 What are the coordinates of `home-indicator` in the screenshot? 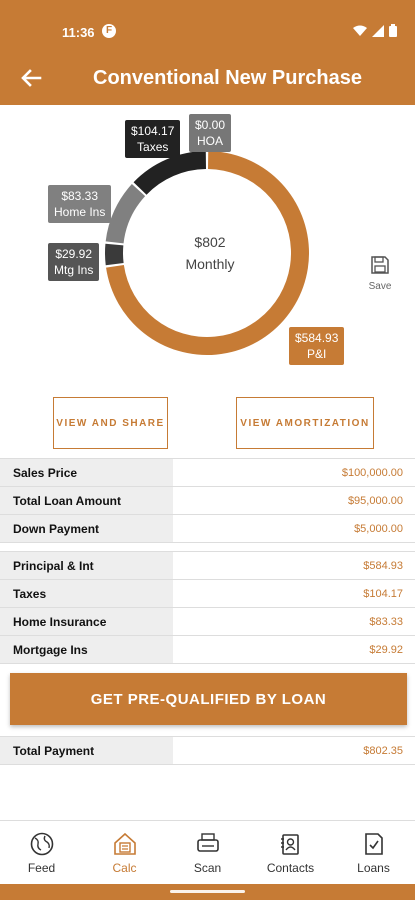 It's located at (207, 891).